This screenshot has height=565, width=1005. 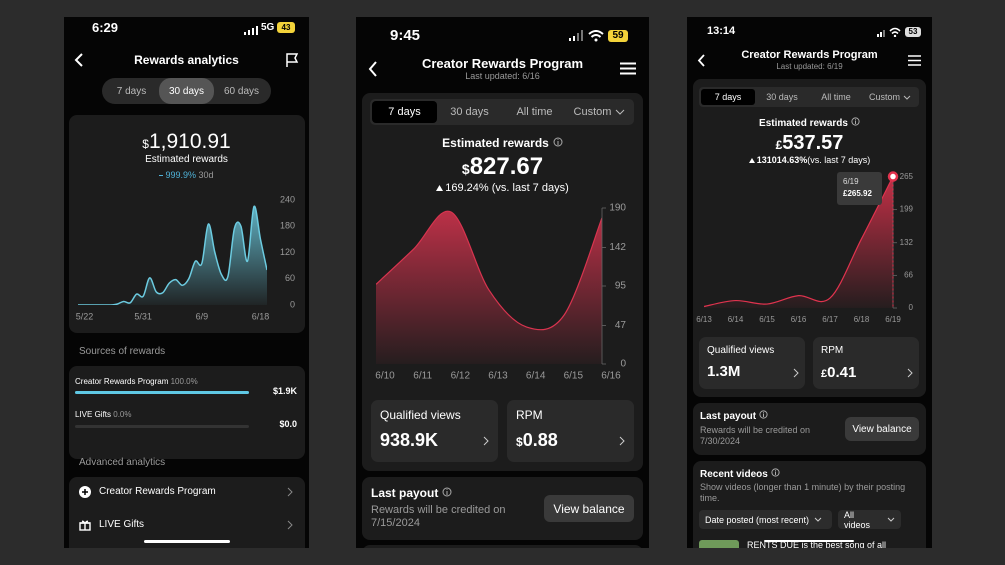 I want to click on tab: 60 days, so click(x=241, y=91).